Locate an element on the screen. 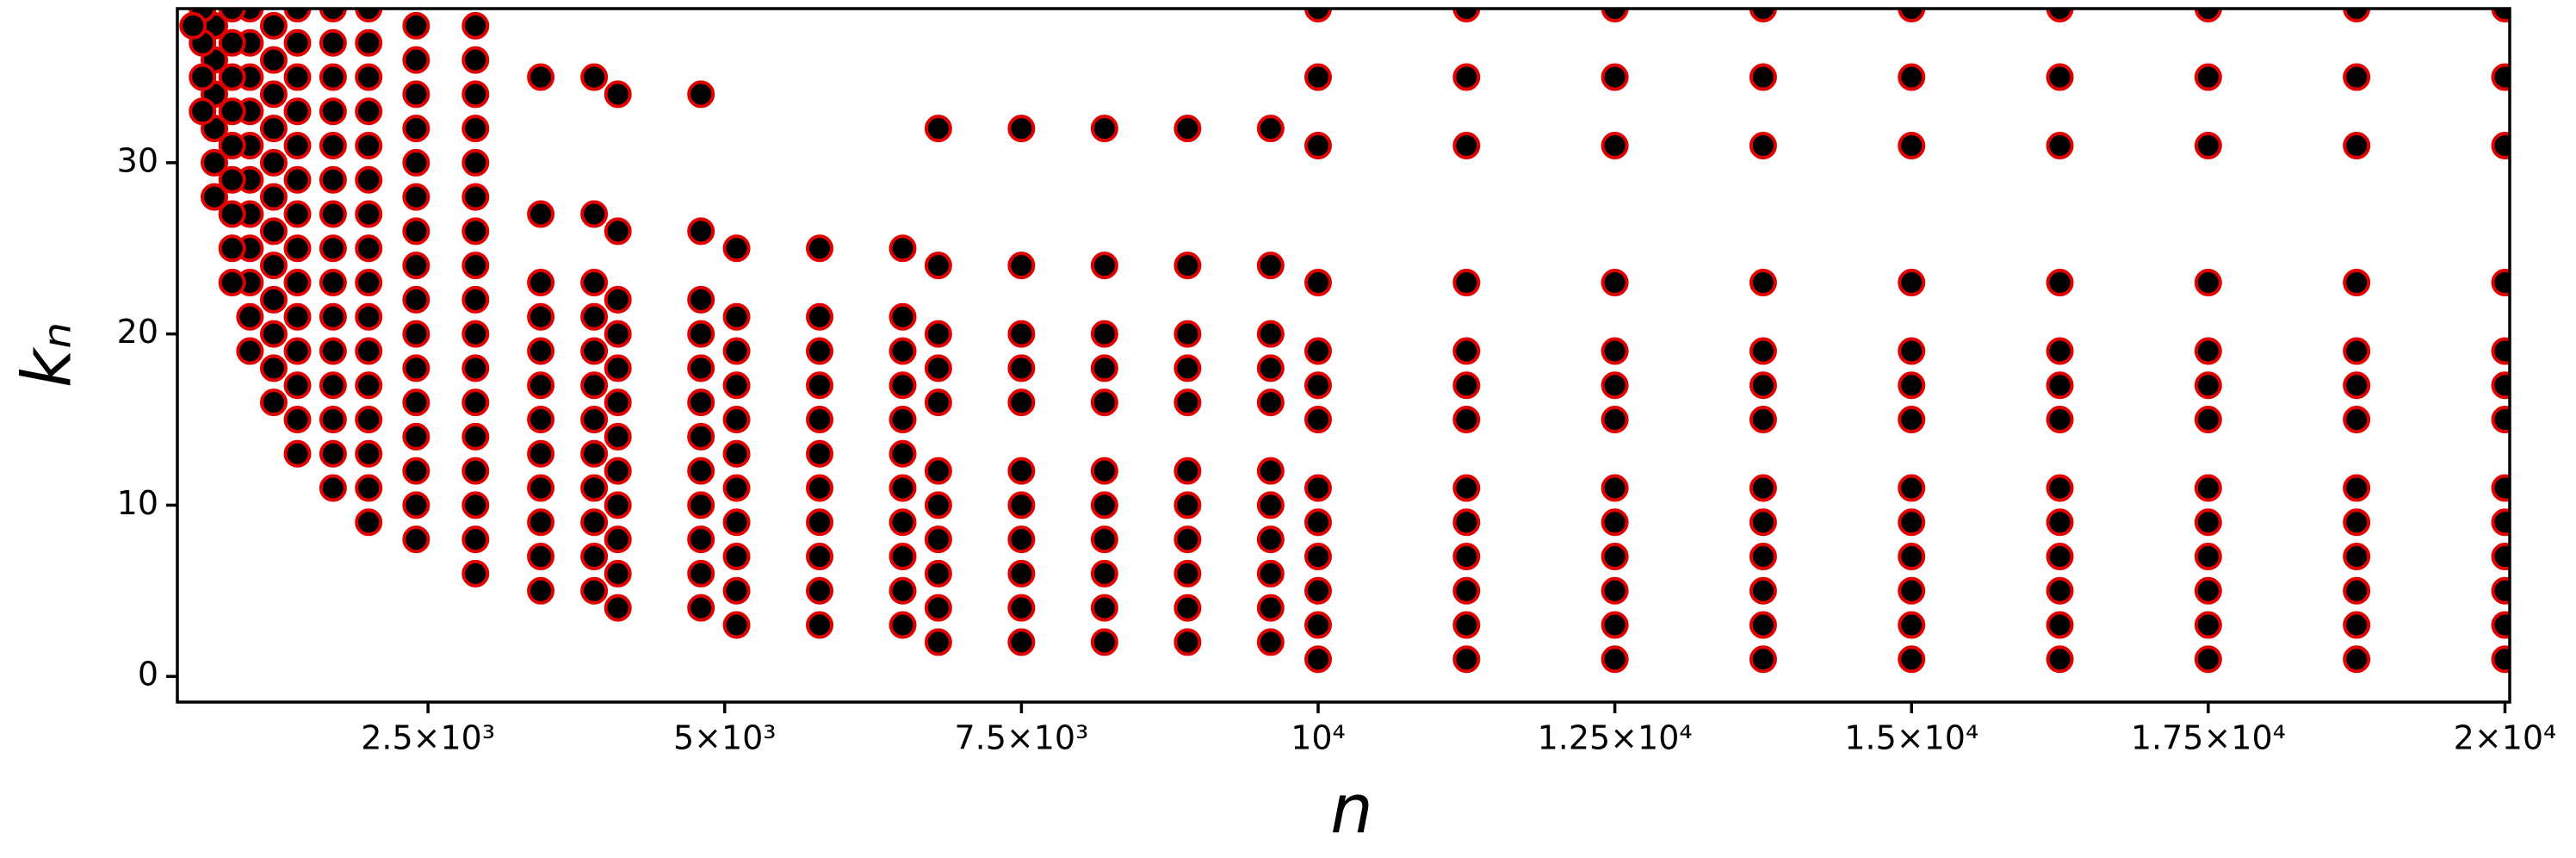 This screenshot has height=858, width=2576. y-axis-label: kₙ is located at coordinates (47, 355).